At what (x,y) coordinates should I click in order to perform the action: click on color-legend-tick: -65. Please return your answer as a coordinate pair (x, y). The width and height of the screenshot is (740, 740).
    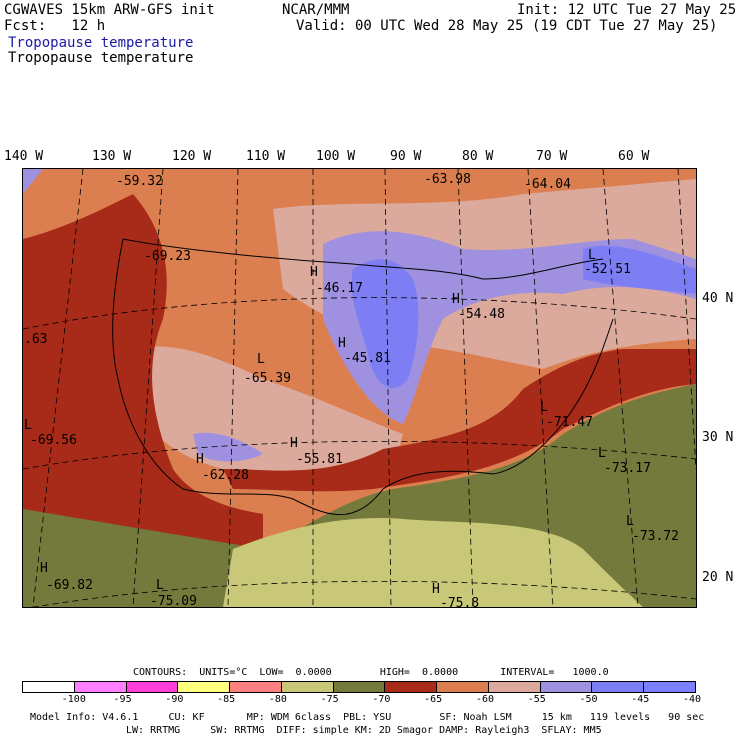
    Looking at the image, I should click on (433, 699).